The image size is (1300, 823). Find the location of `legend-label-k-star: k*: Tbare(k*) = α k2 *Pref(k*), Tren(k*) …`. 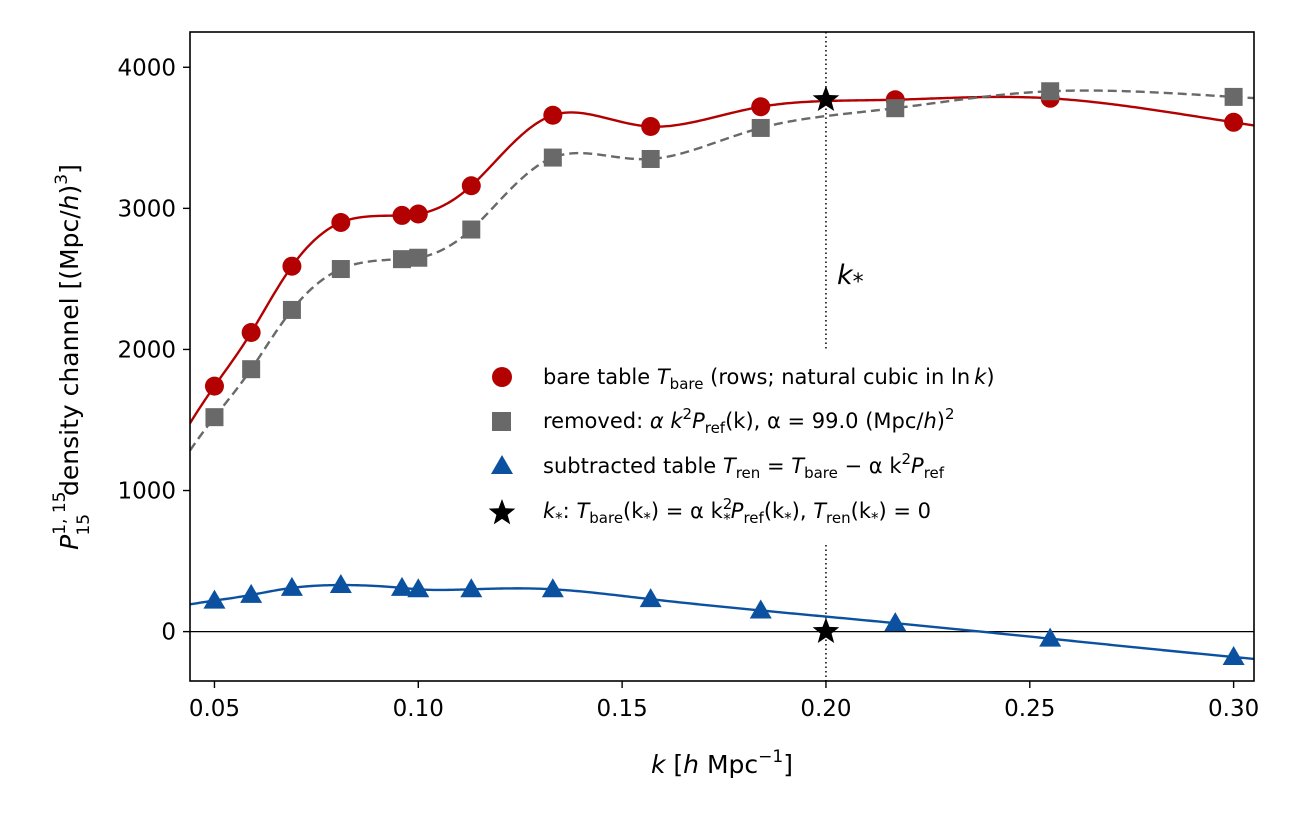

legend-label-k-star: k*: Tbare(k*) = α k2 *Pref(k*), Tren(k*) … is located at coordinates (737, 511).